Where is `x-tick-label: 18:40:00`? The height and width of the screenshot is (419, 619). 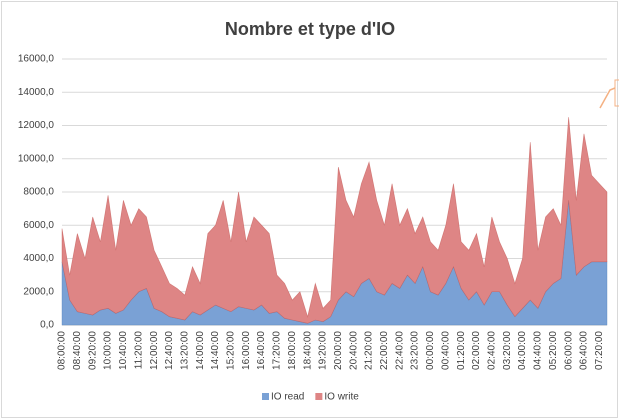 x-tick-label: 18:40:00 is located at coordinates (307, 350).